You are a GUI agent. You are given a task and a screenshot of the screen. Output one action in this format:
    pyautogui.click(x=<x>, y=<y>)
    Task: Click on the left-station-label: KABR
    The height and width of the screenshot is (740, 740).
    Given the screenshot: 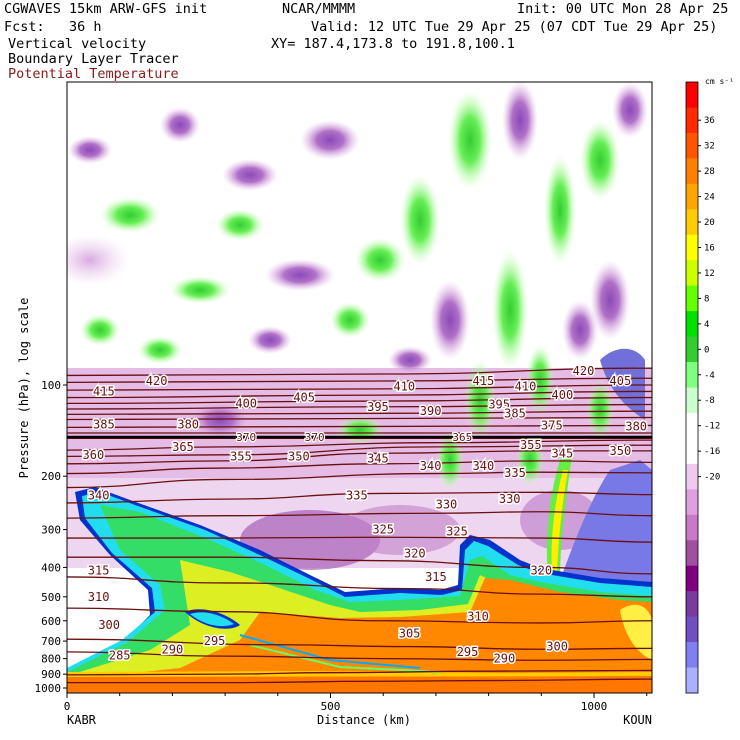 What is the action you would take?
    pyautogui.click(x=82, y=720)
    